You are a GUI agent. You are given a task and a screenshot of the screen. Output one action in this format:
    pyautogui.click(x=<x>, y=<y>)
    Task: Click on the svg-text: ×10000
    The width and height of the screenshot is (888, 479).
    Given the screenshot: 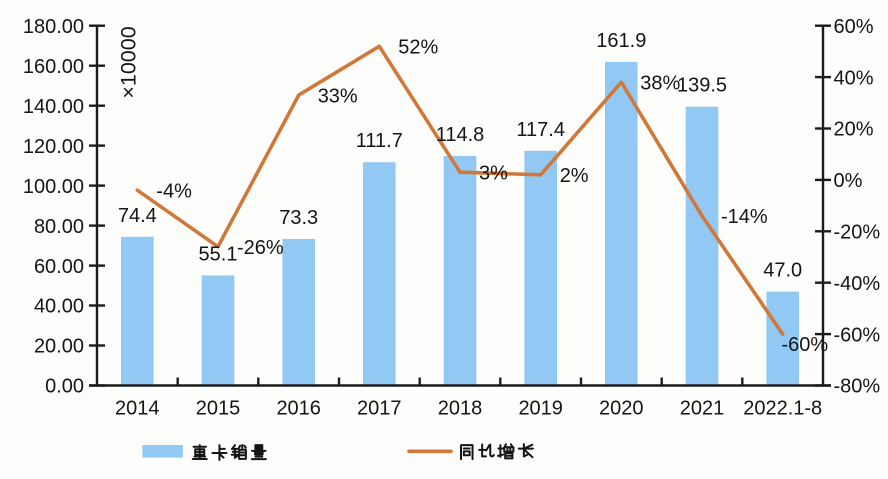 What is the action you would take?
    pyautogui.click(x=129, y=62)
    